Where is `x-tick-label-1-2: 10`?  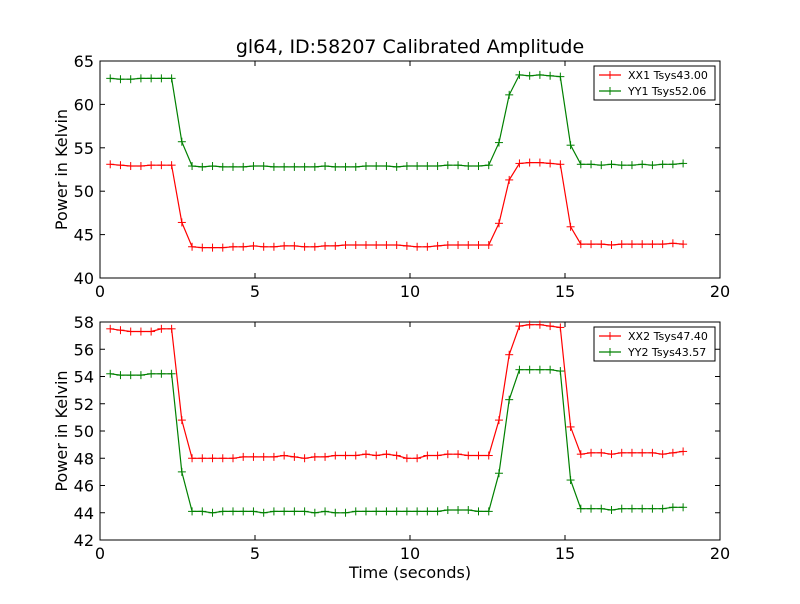
x-tick-label-1-2: 10 is located at coordinates (410, 553).